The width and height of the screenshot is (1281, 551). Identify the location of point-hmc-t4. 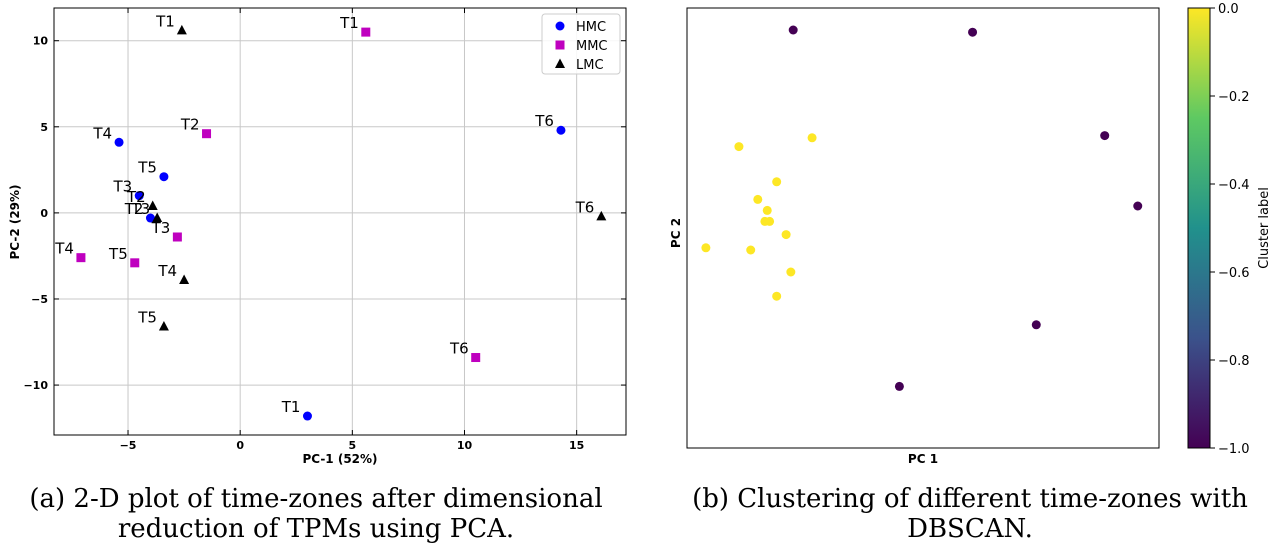
(119, 142).